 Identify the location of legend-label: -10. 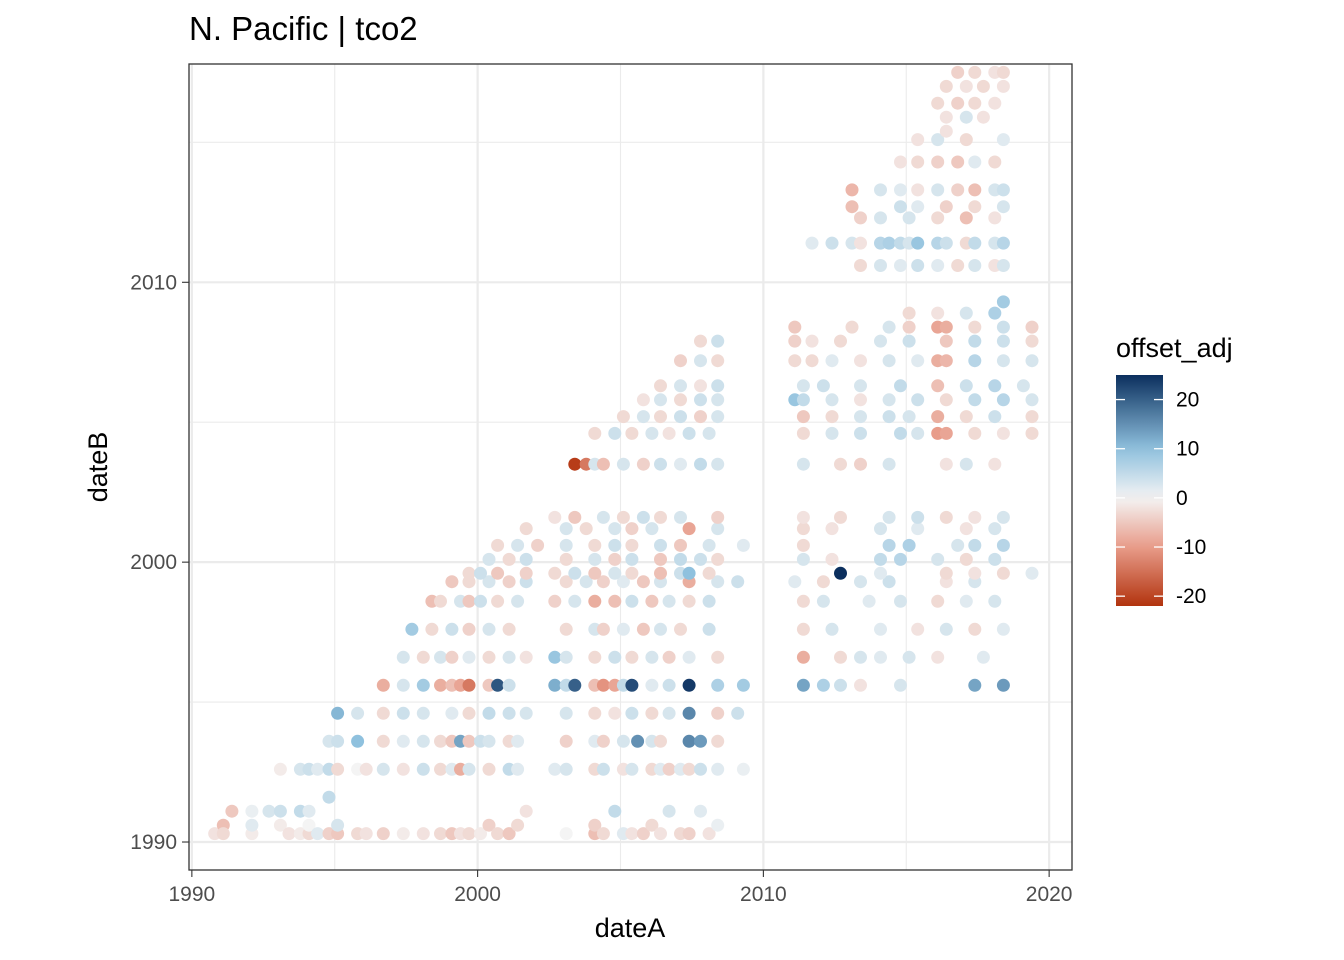
(1191, 547).